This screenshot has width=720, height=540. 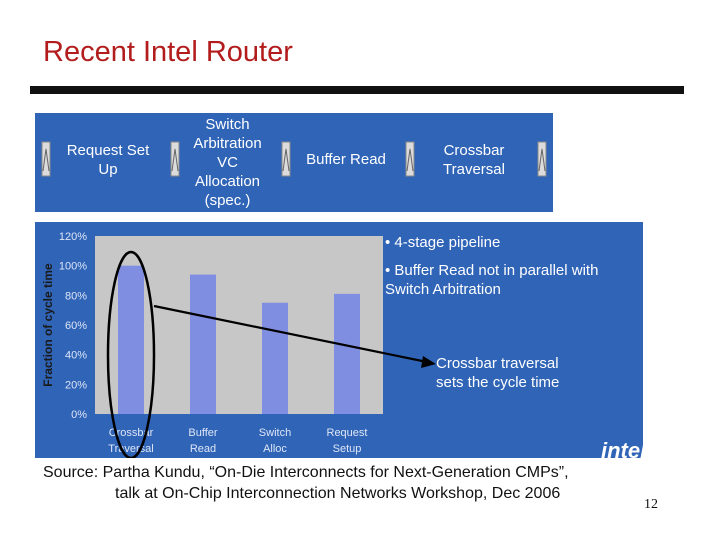 I want to click on x-tick-label: Switch Alloc, so click(x=275, y=441).